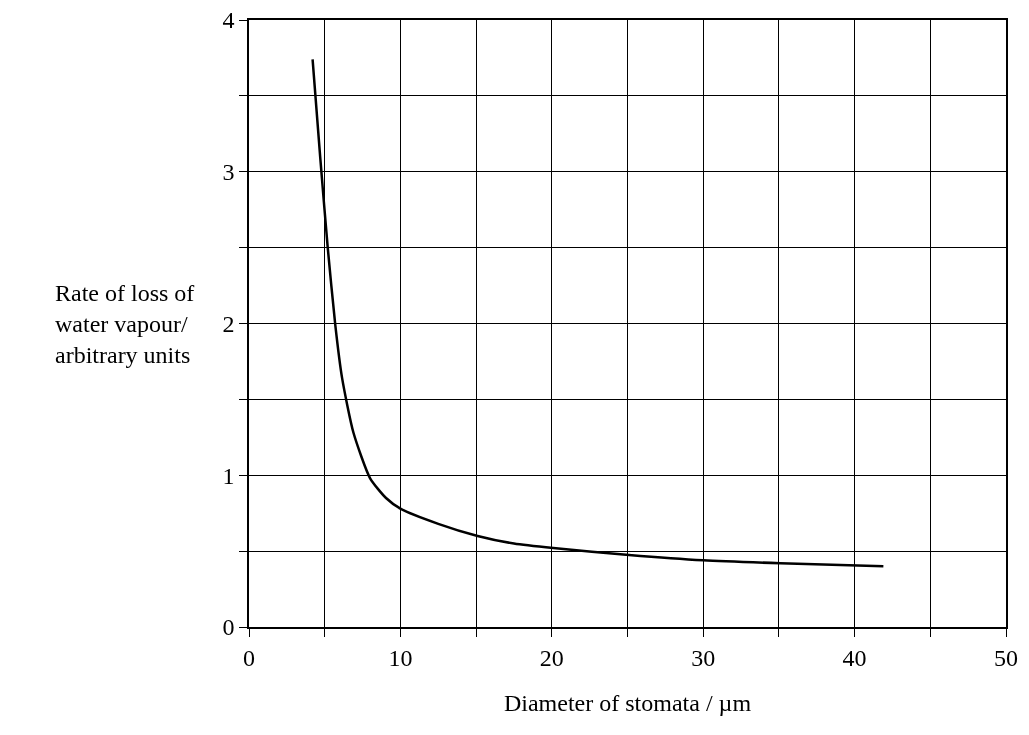  What do you see at coordinates (1006, 657) in the screenshot?
I see `x-tick-label: 50` at bounding box center [1006, 657].